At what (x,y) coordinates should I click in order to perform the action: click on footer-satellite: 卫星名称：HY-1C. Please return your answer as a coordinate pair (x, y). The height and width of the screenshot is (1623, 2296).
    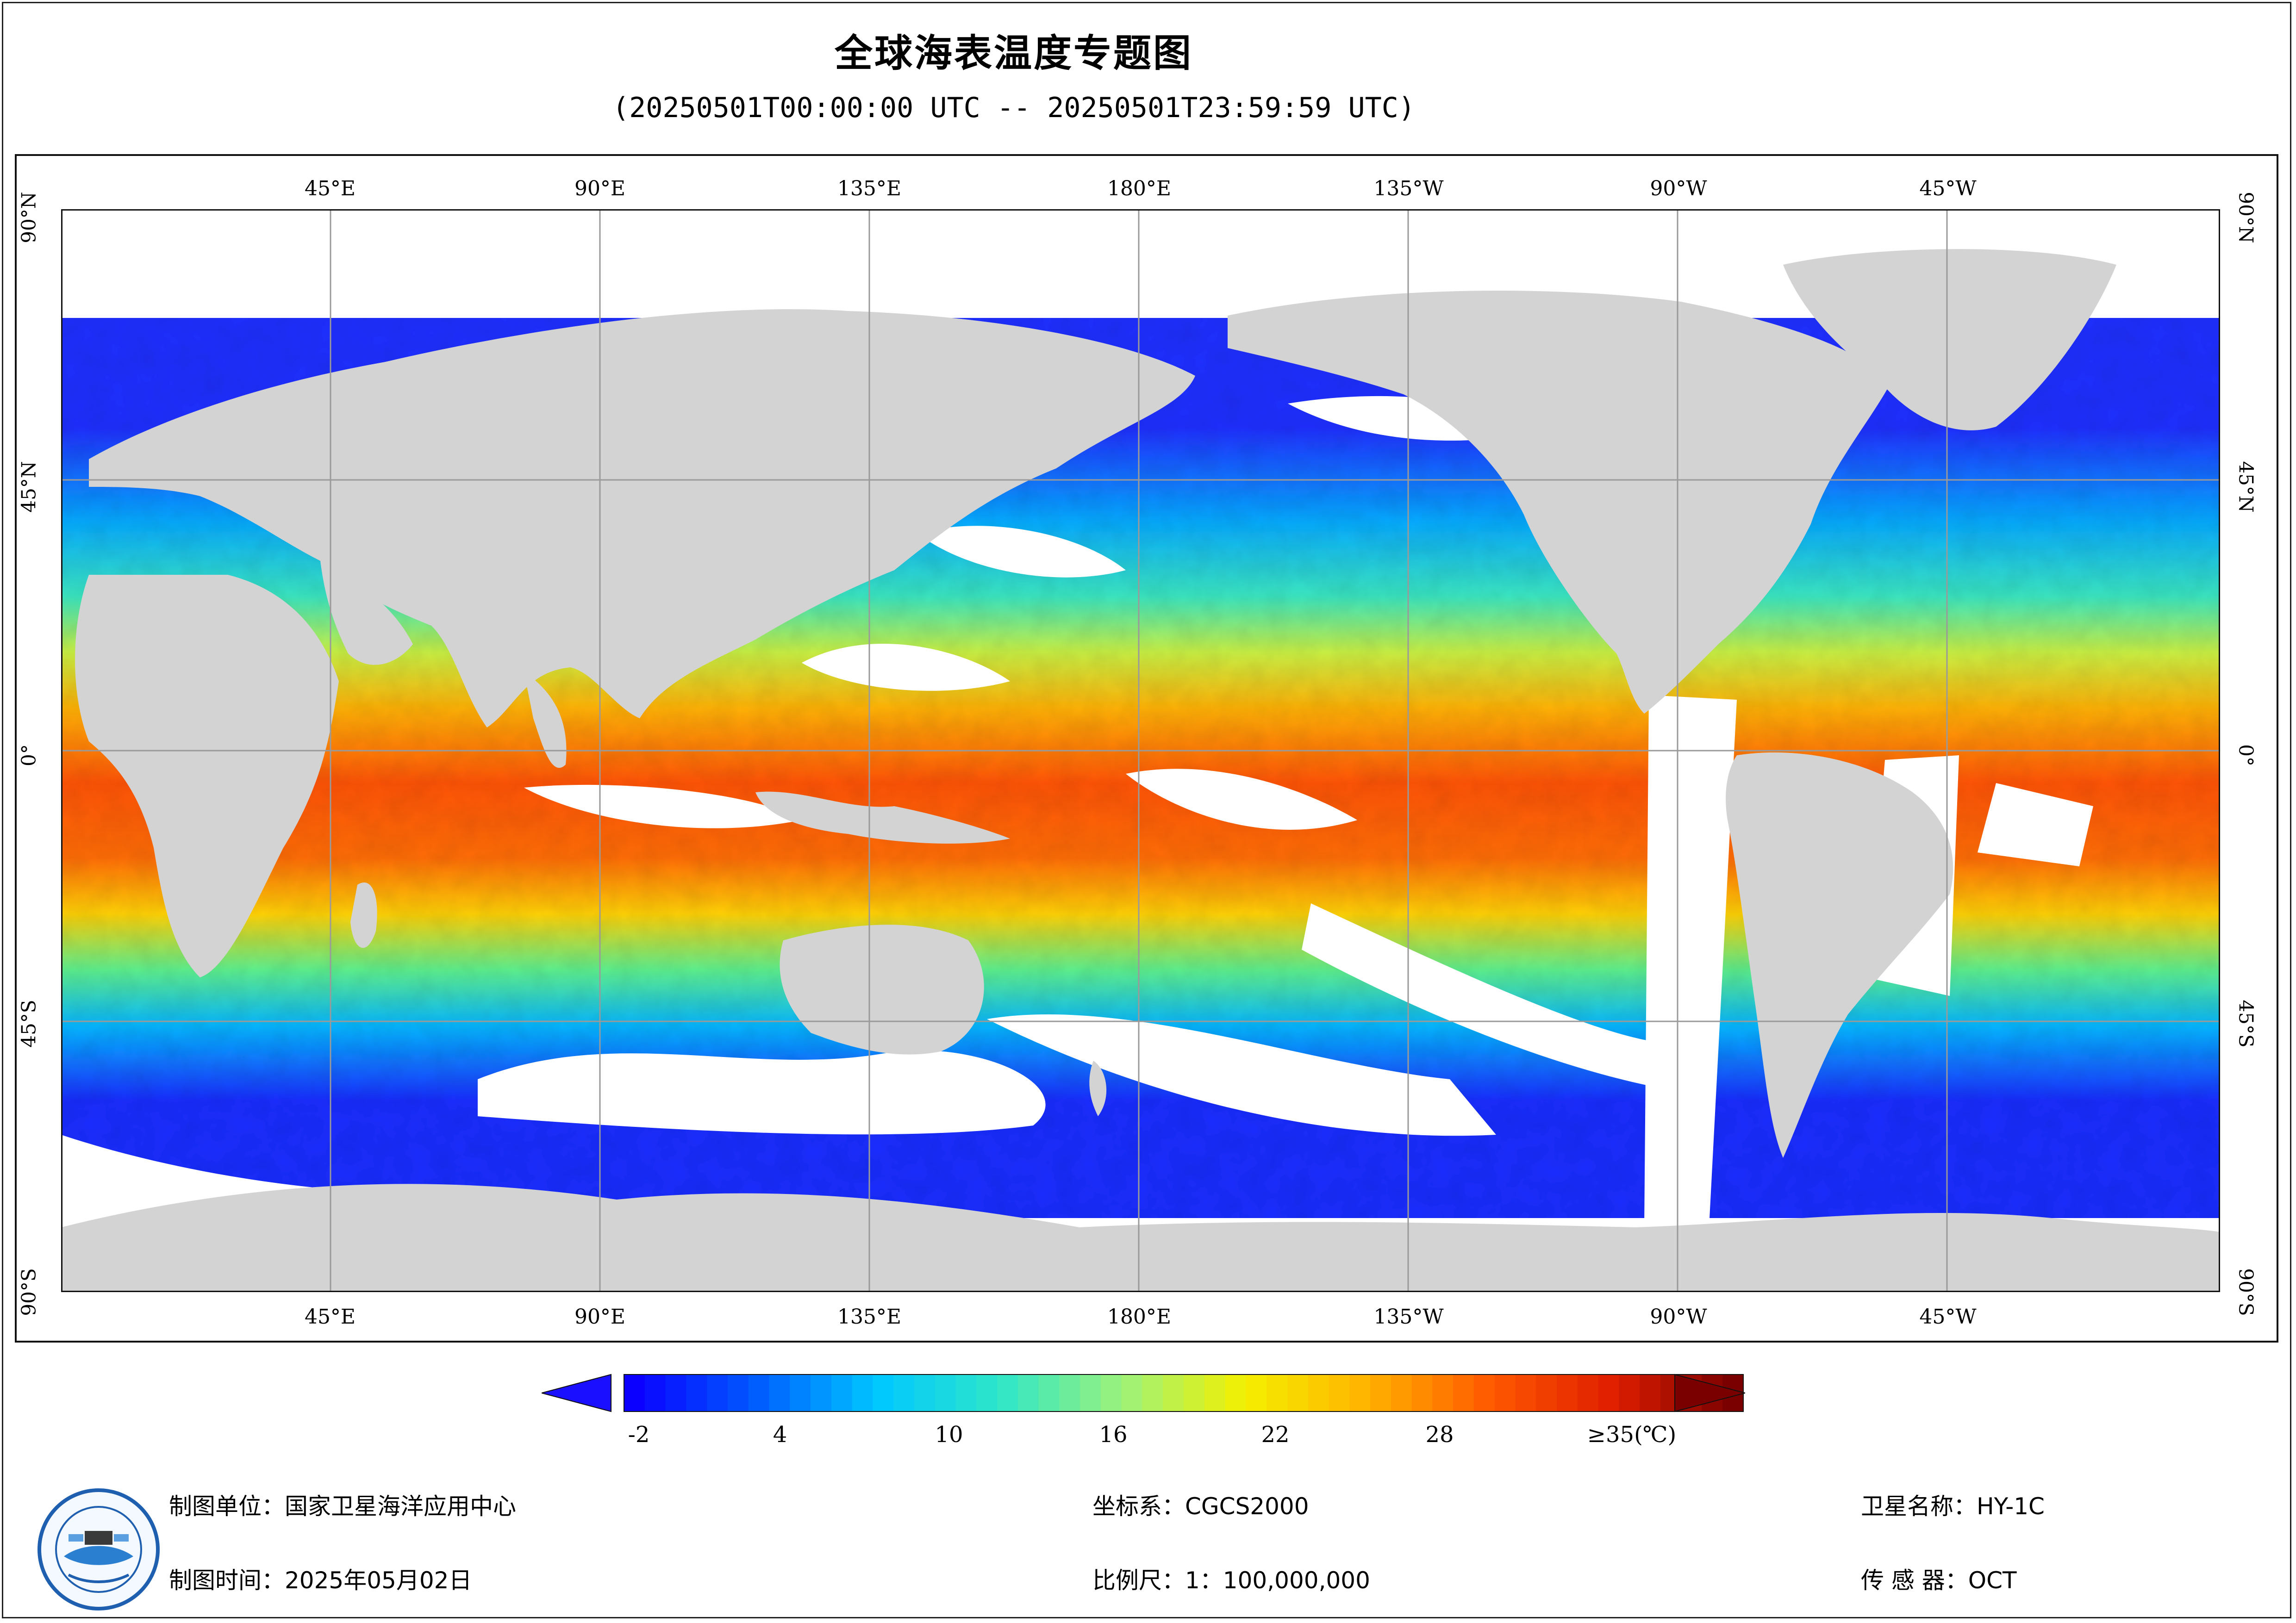
    Looking at the image, I should click on (1953, 1506).